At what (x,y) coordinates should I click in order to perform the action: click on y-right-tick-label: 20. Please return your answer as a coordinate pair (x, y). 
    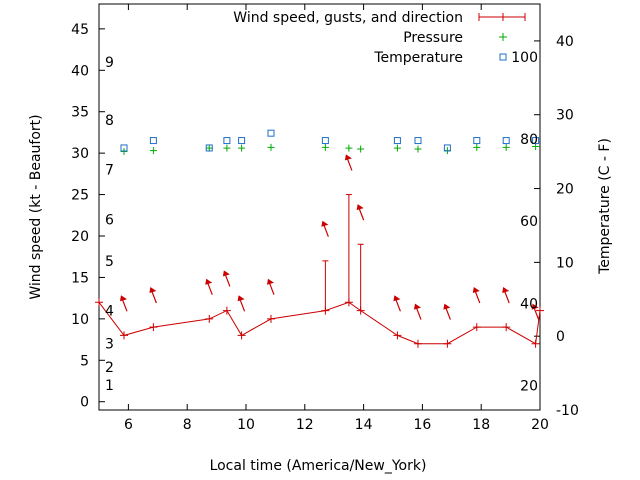
    Looking at the image, I should click on (565, 190).